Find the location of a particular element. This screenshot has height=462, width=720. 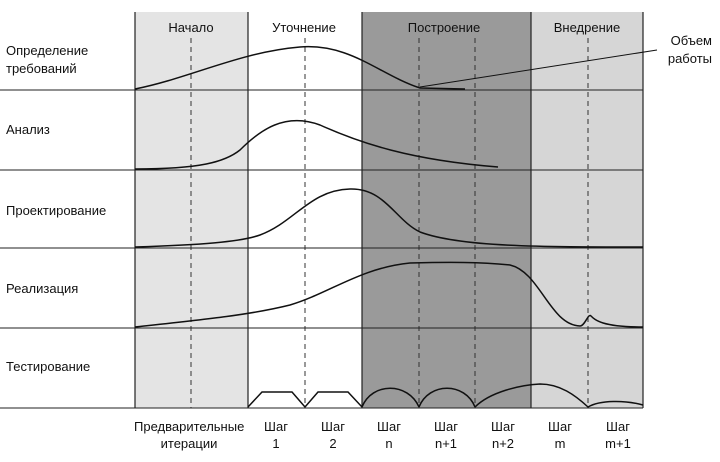

discipline-design: Проектирование is located at coordinates (56, 210).